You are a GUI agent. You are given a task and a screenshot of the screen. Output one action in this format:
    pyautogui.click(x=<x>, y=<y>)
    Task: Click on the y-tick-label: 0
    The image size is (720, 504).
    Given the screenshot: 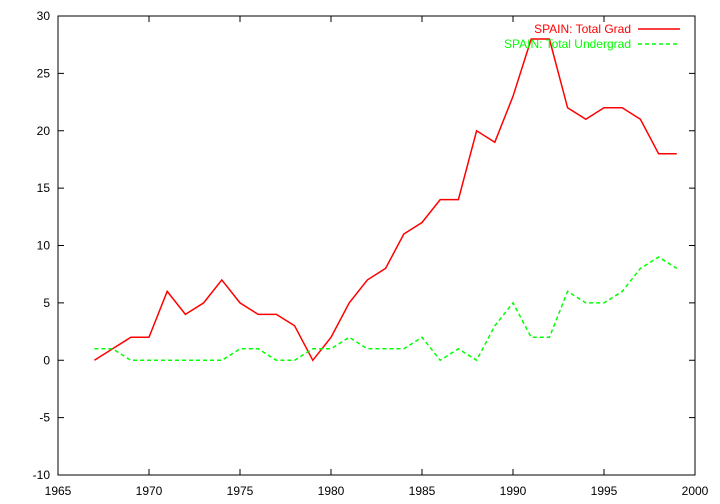 What is the action you would take?
    pyautogui.click(x=46, y=360)
    